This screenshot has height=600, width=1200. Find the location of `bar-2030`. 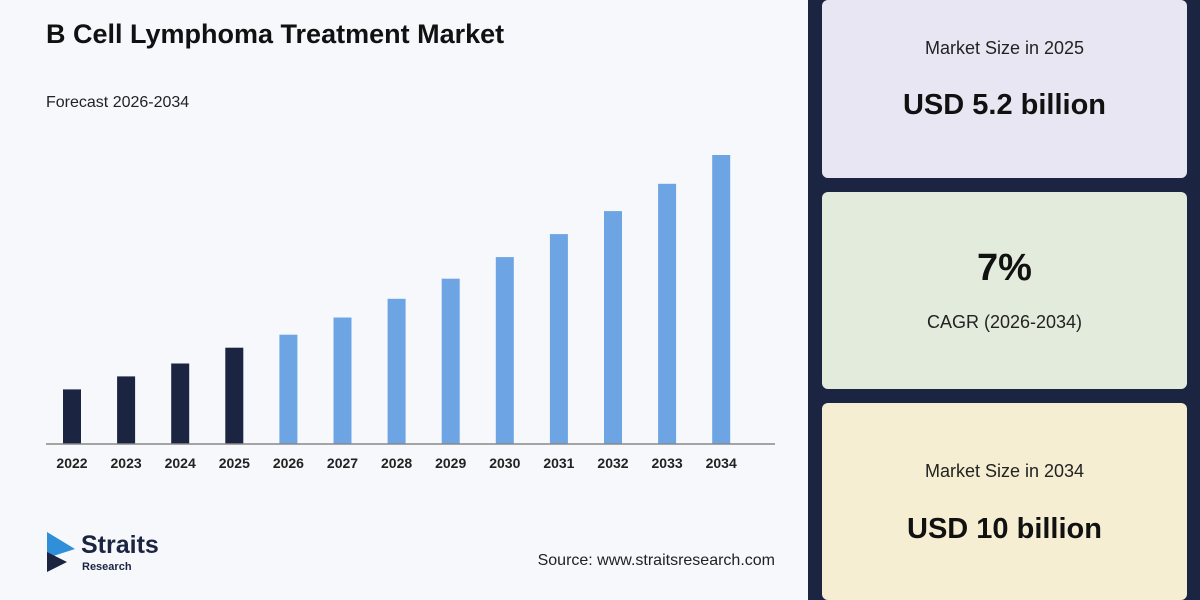

bar-2030 is located at coordinates (504, 350).